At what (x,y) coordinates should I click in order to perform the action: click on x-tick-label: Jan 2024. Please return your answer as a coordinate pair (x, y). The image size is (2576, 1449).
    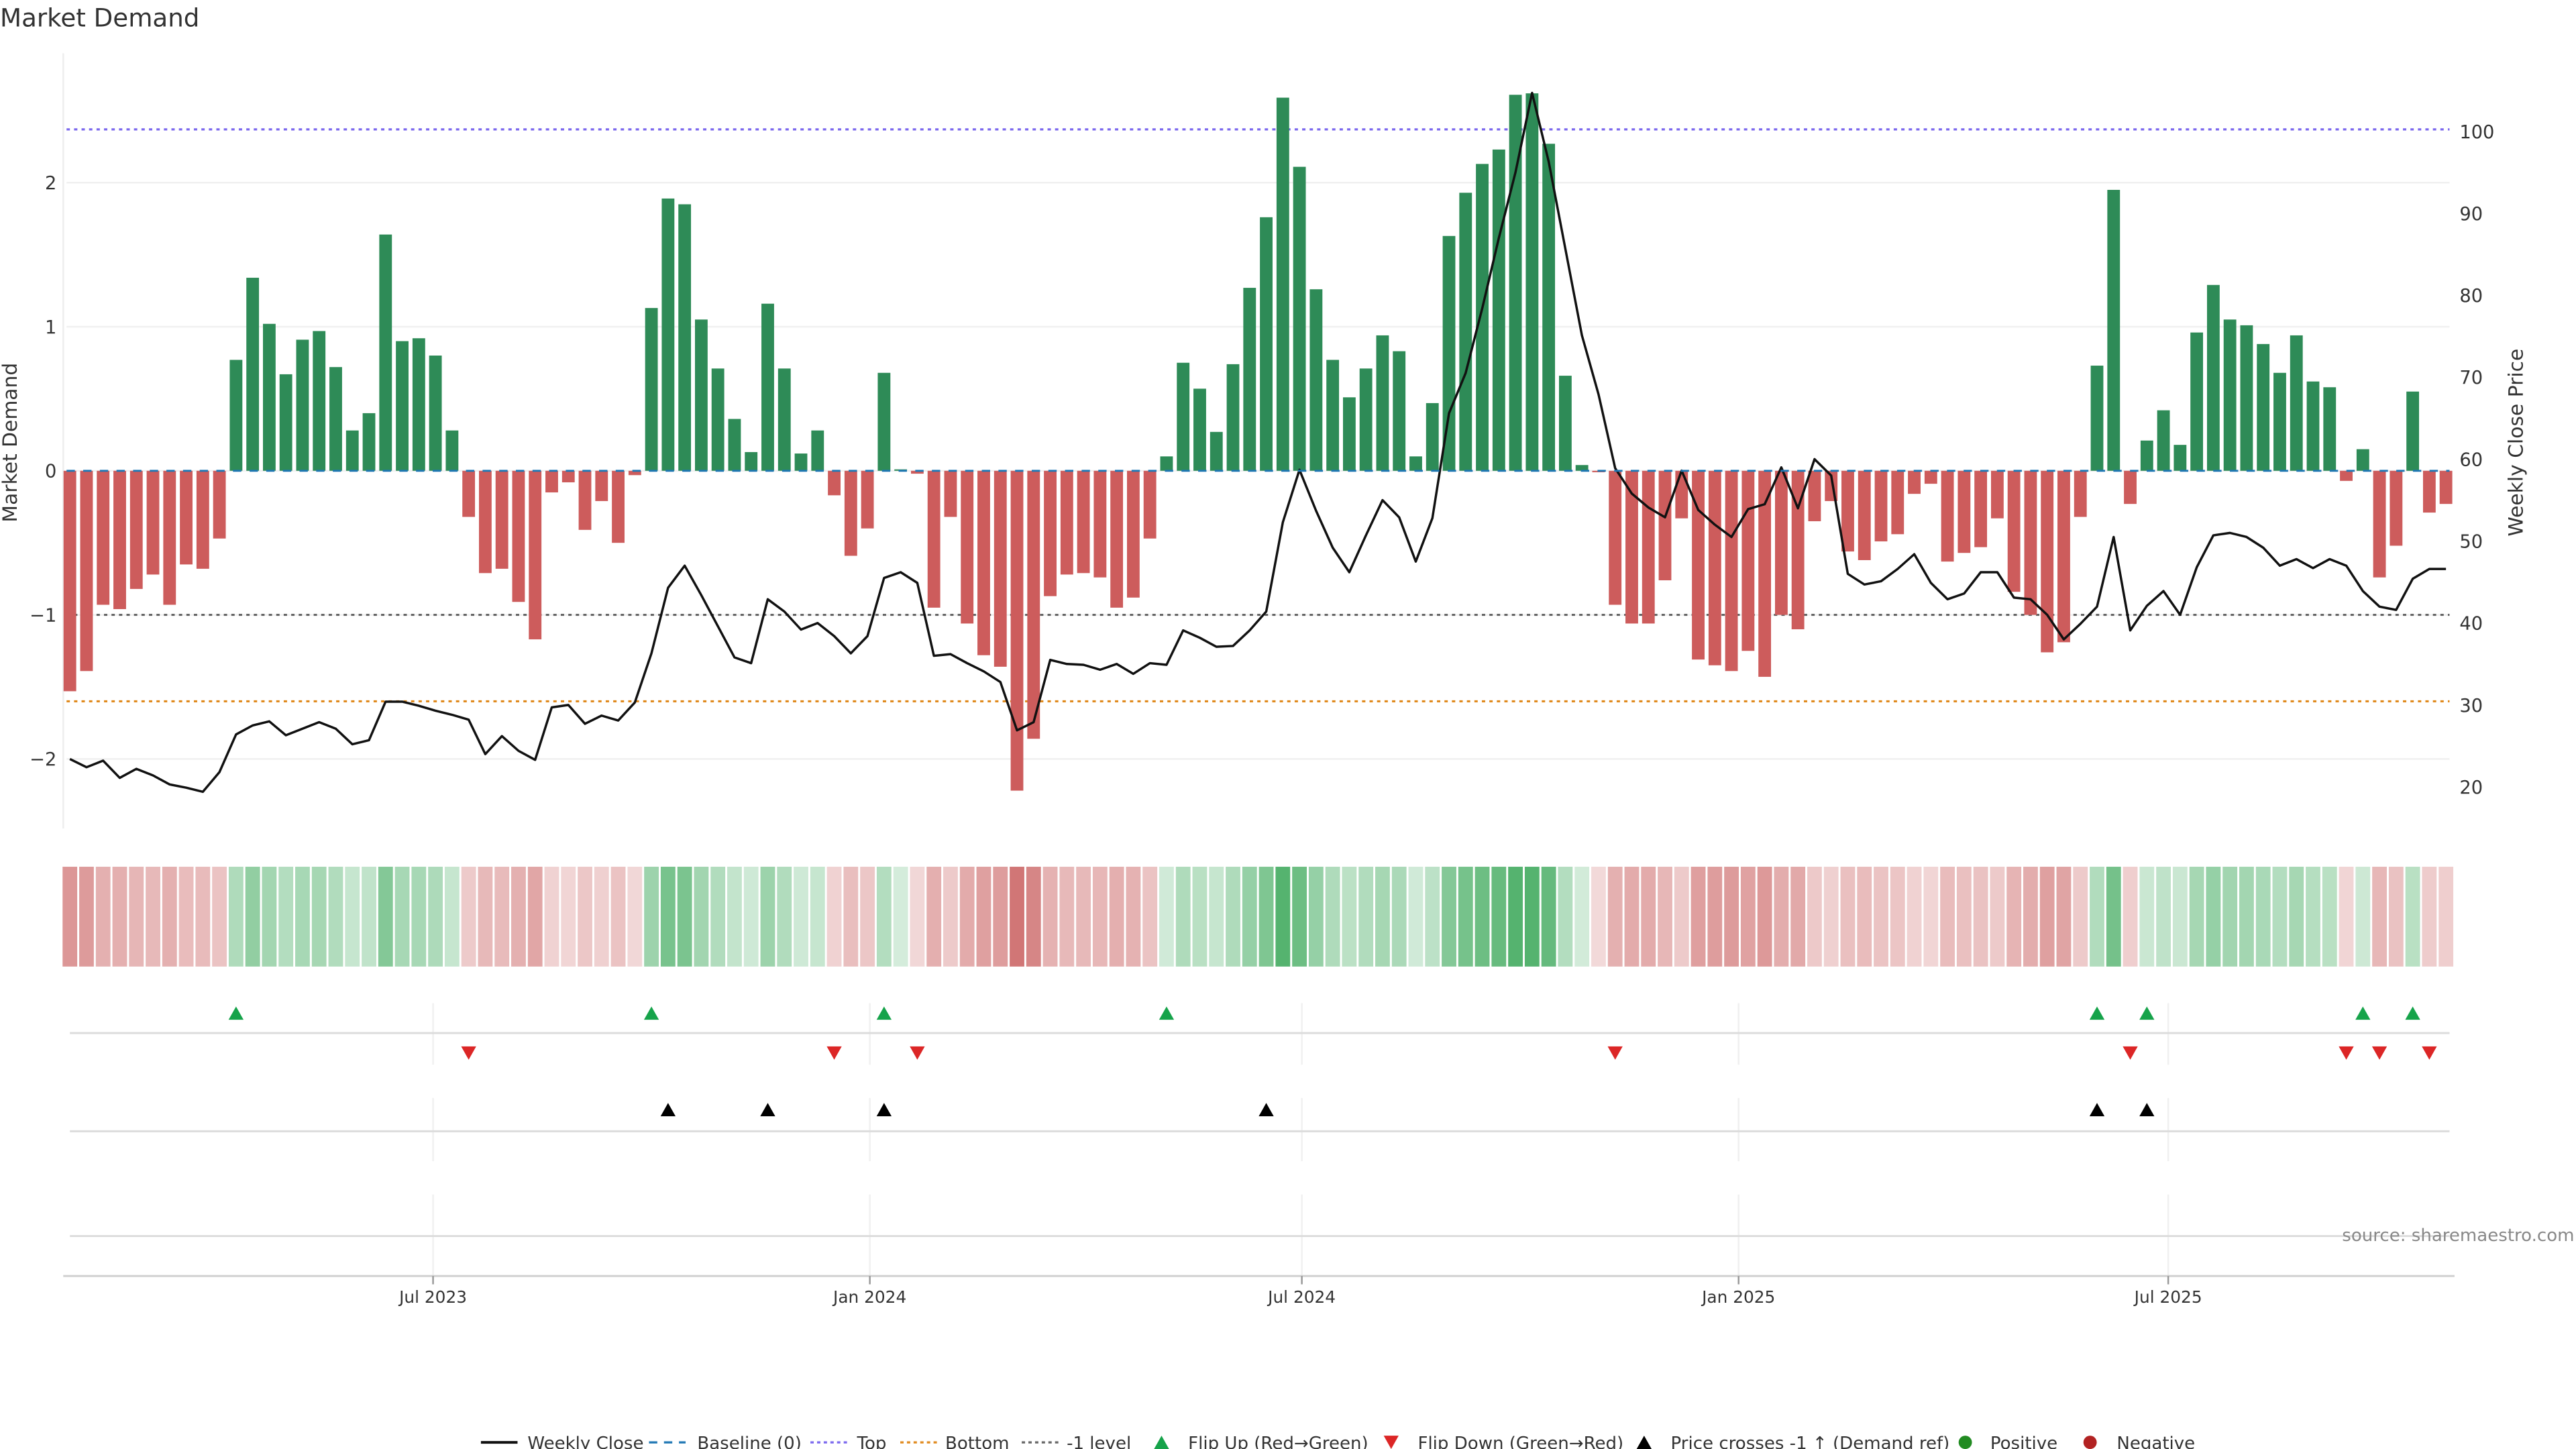
    Looking at the image, I should click on (869, 1297).